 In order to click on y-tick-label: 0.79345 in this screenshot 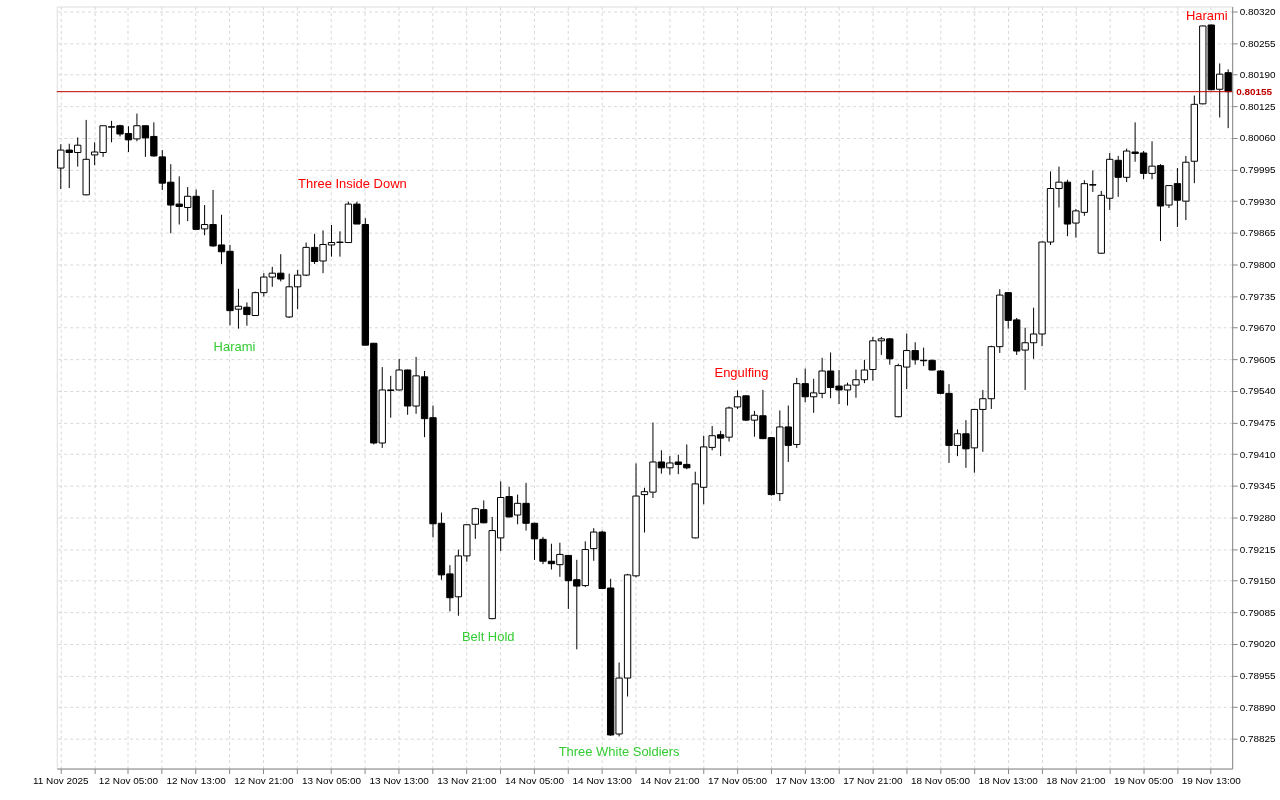, I will do `click(1258, 486)`.